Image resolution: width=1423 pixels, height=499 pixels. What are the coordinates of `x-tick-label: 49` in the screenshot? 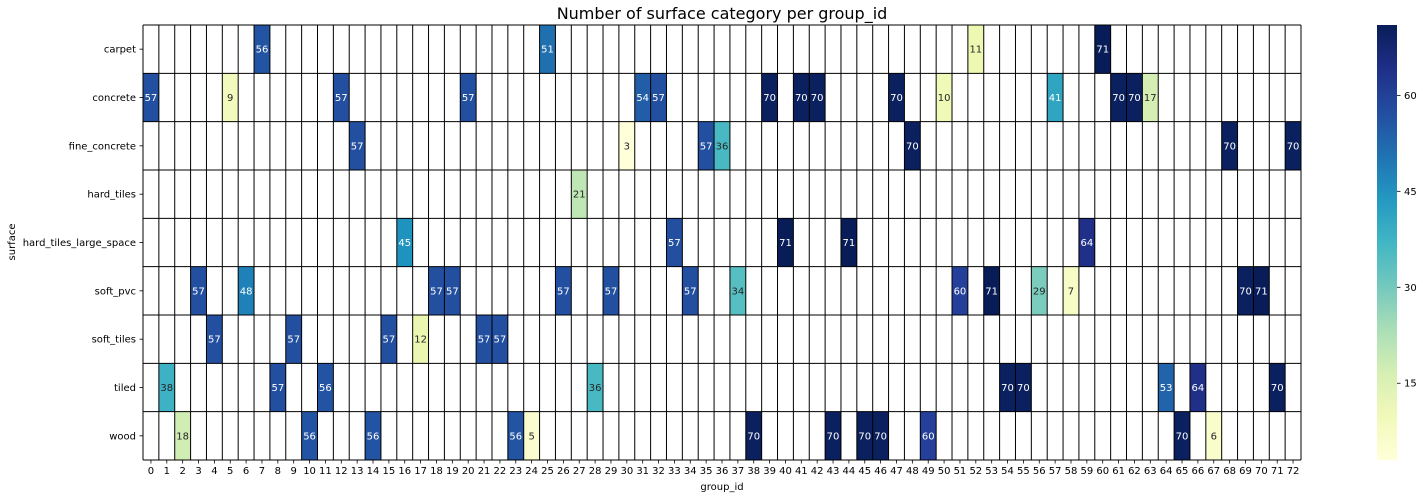 It's located at (928, 471).